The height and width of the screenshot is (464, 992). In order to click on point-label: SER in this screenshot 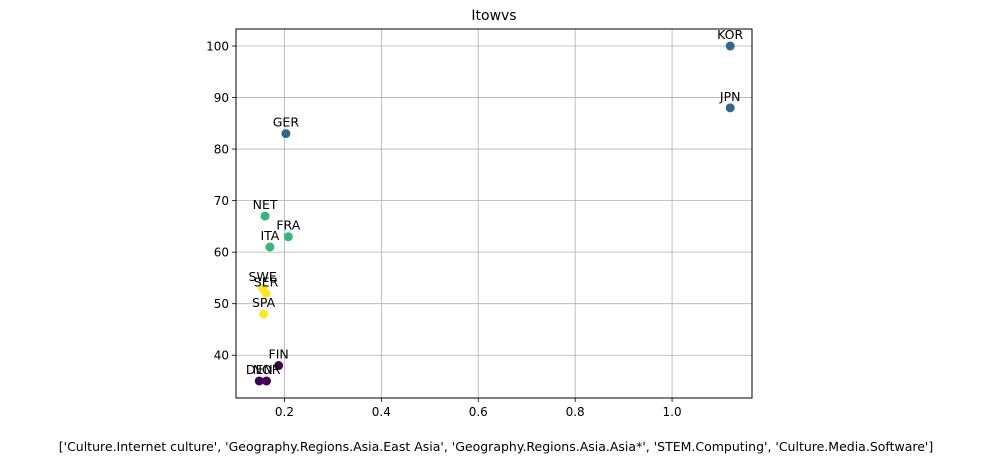, I will do `click(266, 281)`.